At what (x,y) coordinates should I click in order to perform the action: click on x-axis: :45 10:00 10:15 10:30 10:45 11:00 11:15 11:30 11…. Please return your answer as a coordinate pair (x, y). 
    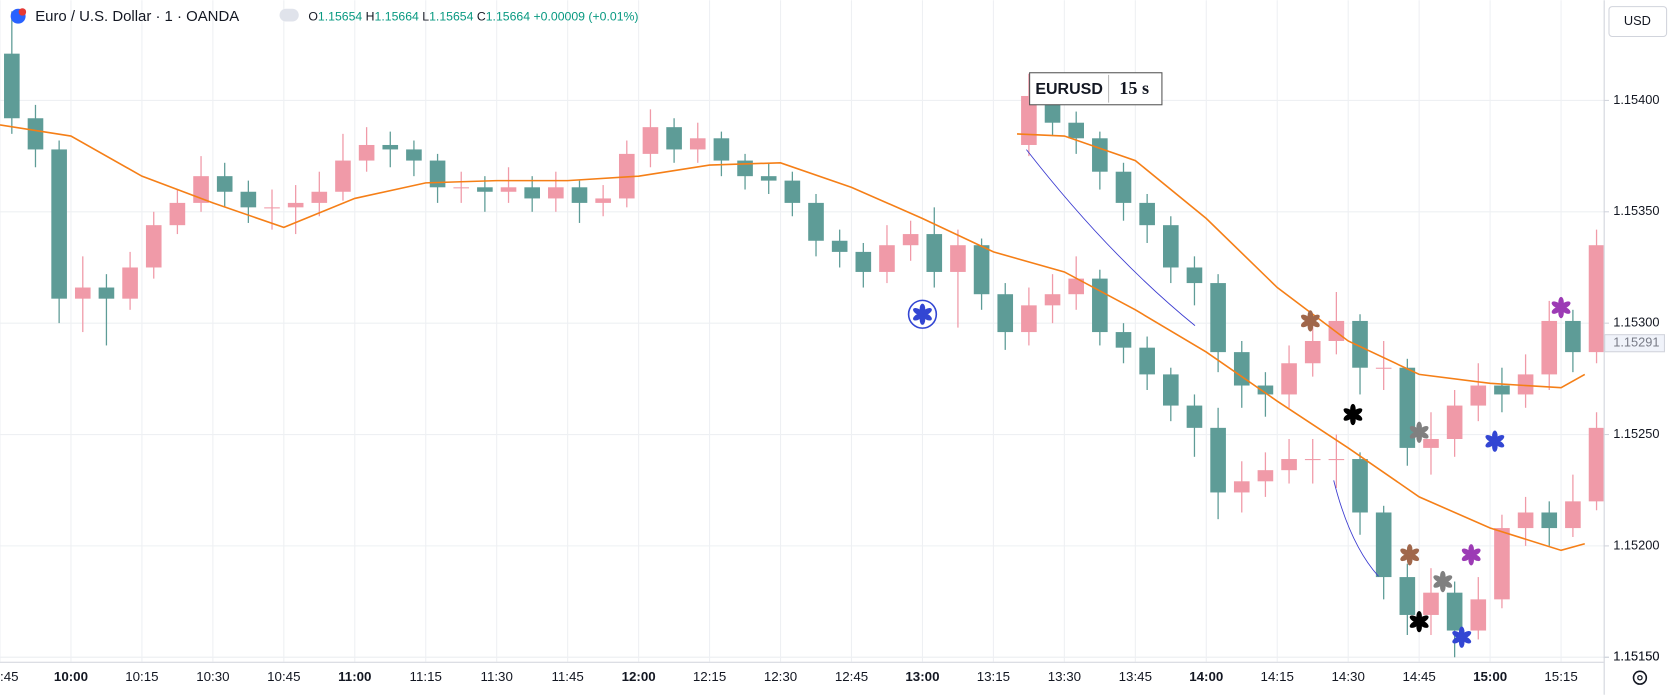
    Looking at the image, I should click on (789, 676).